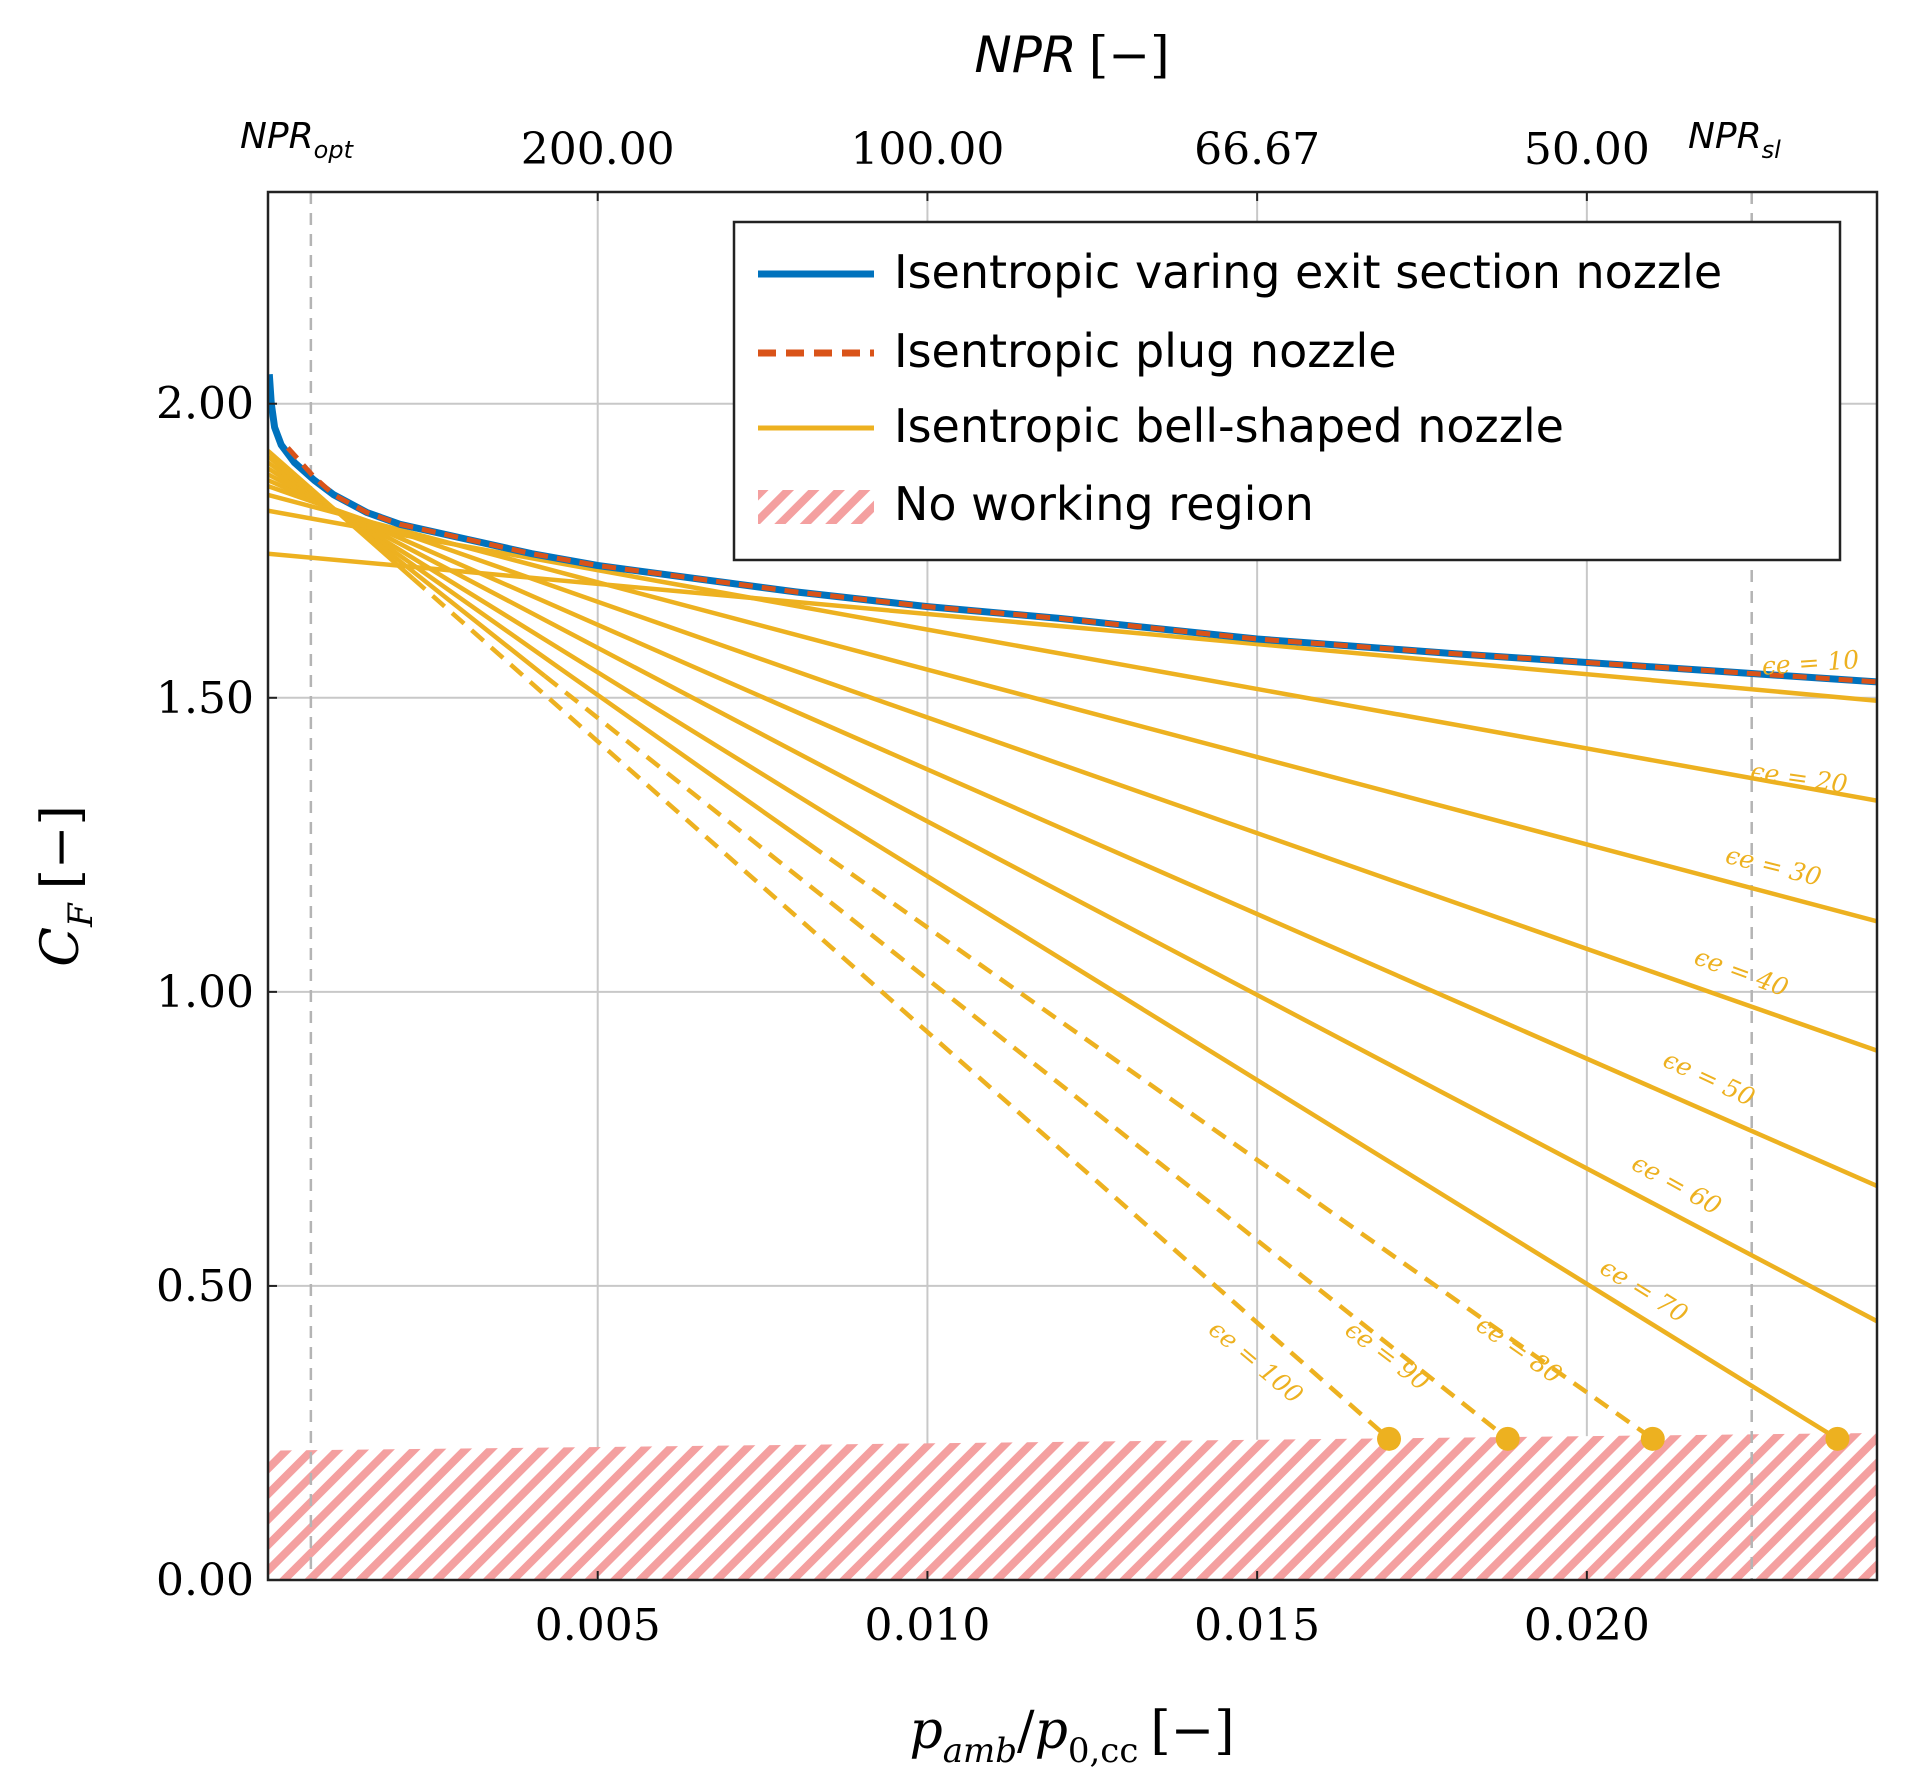  What do you see at coordinates (1092, 1611) in the screenshot?
I see `x-axis-ticks: 0.005 0.010 0.015 0.020` at bounding box center [1092, 1611].